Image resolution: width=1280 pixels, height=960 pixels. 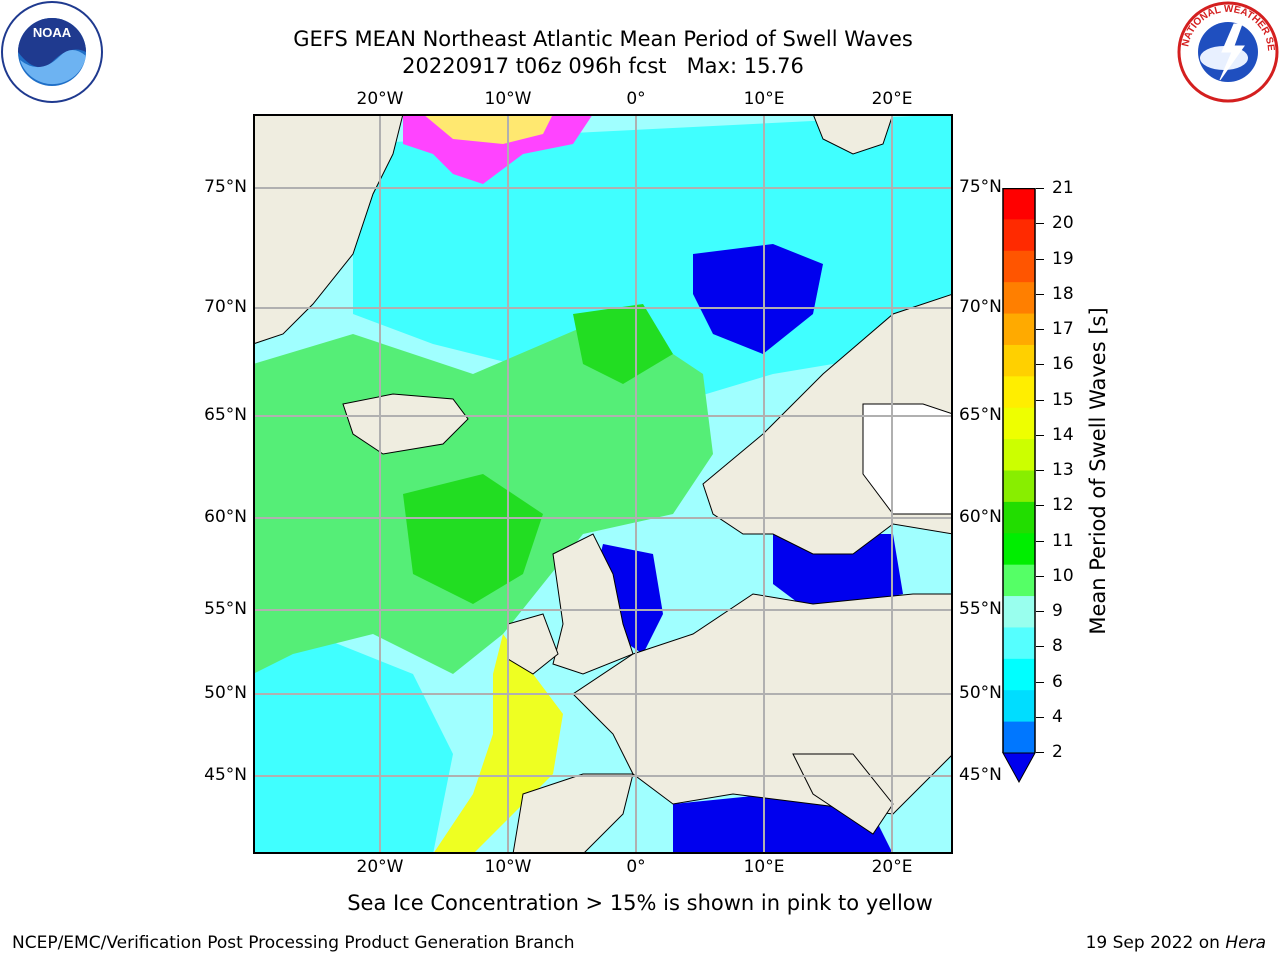 I want to click on lat-label-left: 45°N, so click(x=225, y=775).